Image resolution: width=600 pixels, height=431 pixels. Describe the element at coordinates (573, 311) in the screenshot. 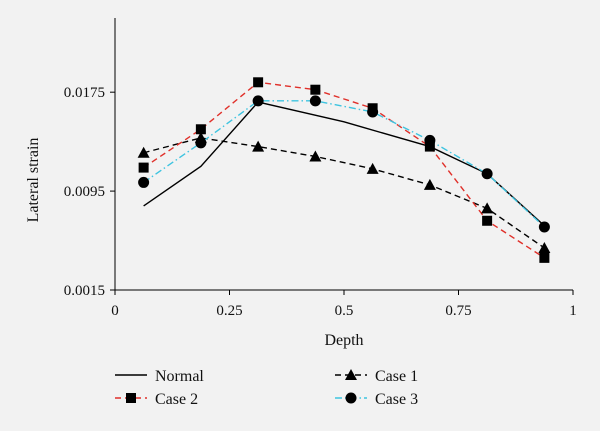

I see `x-tick-label: 1` at that location.